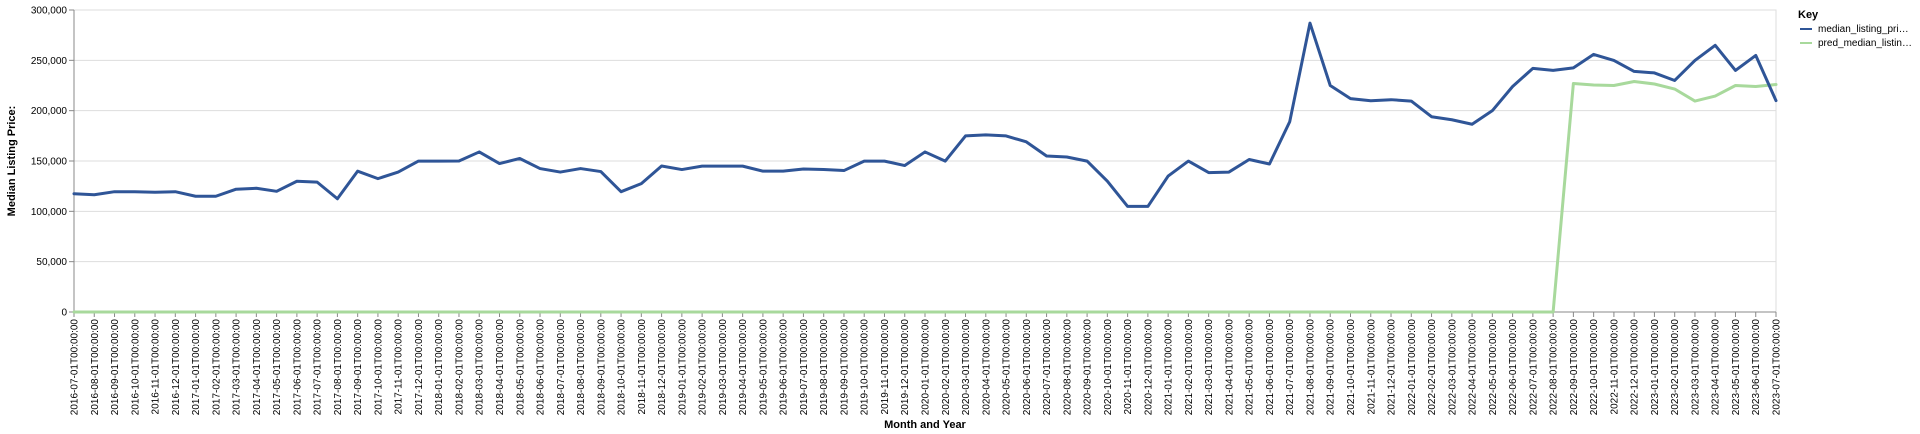 This screenshot has height=434, width=1920. I want to click on x-tick-label: 2022-06-01T00:00:00, so click(1513, 367).